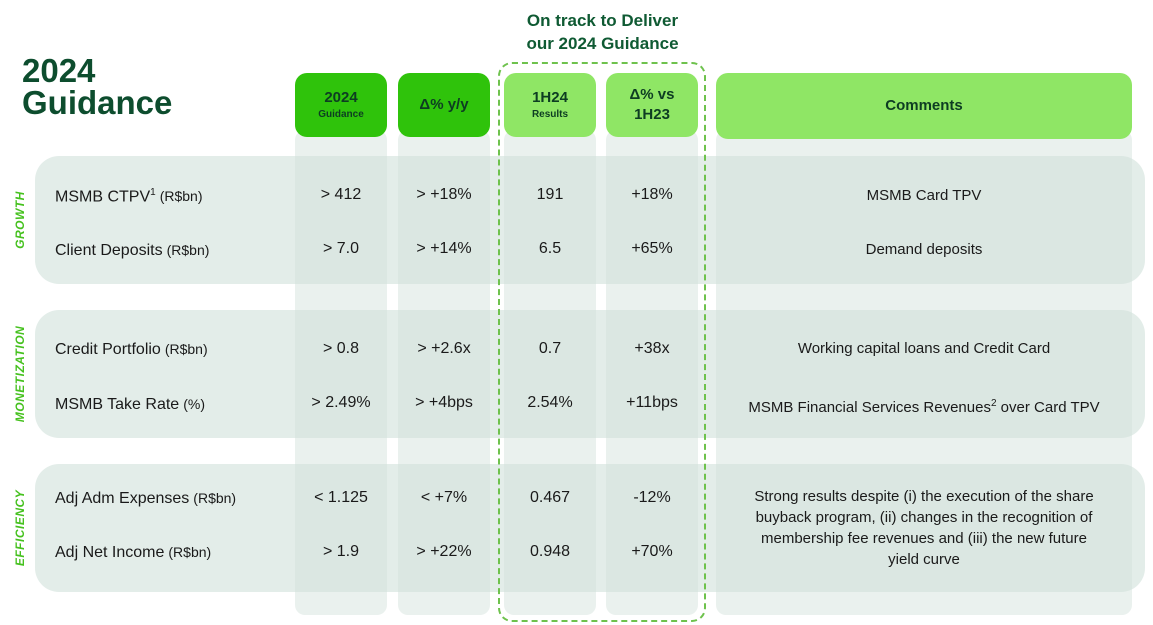  Describe the element at coordinates (550, 114) in the screenshot. I see `header-results-sub: Results` at that location.